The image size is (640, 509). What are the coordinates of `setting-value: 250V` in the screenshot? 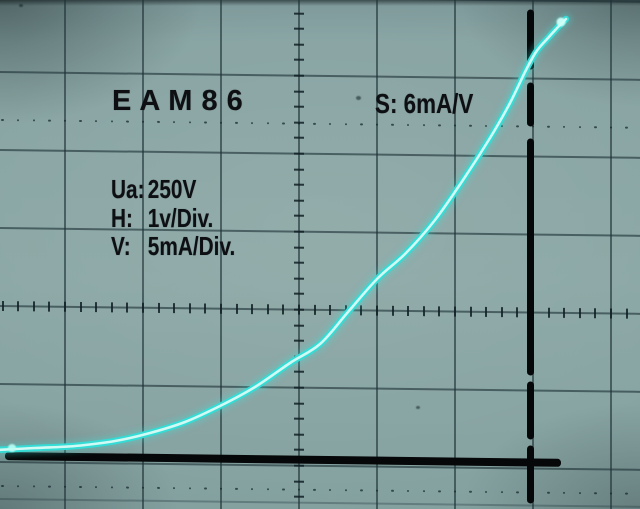 It's located at (172, 189).